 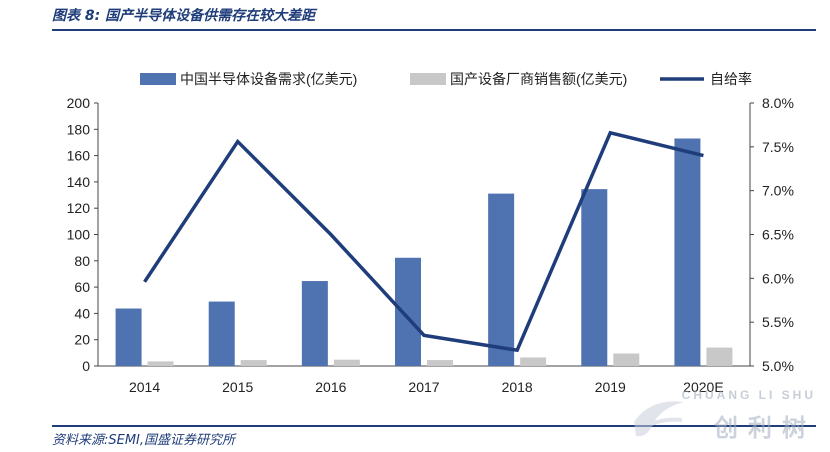 I want to click on legend: 中国半导体设备需求(亿美元) 国产设备厂商销售额(亿美元) 自给率, so click(x=446, y=79).